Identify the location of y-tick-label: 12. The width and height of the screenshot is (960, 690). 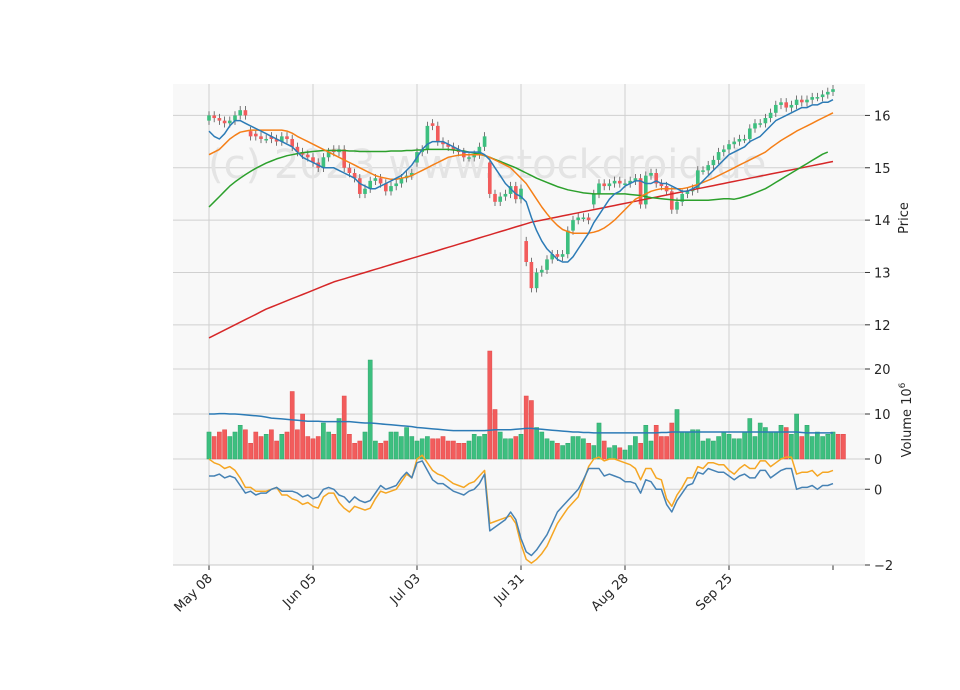
(882, 326).